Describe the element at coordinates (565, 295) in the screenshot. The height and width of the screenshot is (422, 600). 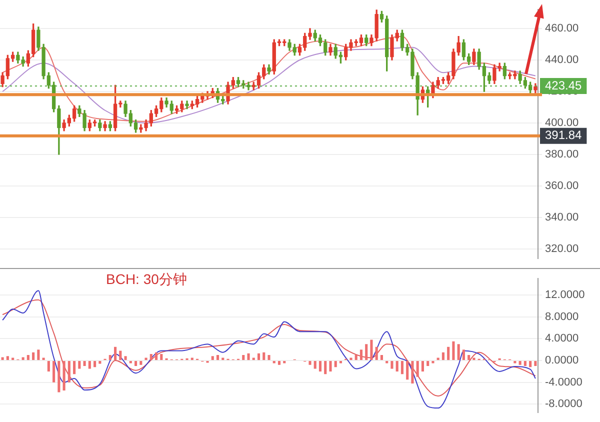
I see `y-tick-label: 12.0000` at that location.